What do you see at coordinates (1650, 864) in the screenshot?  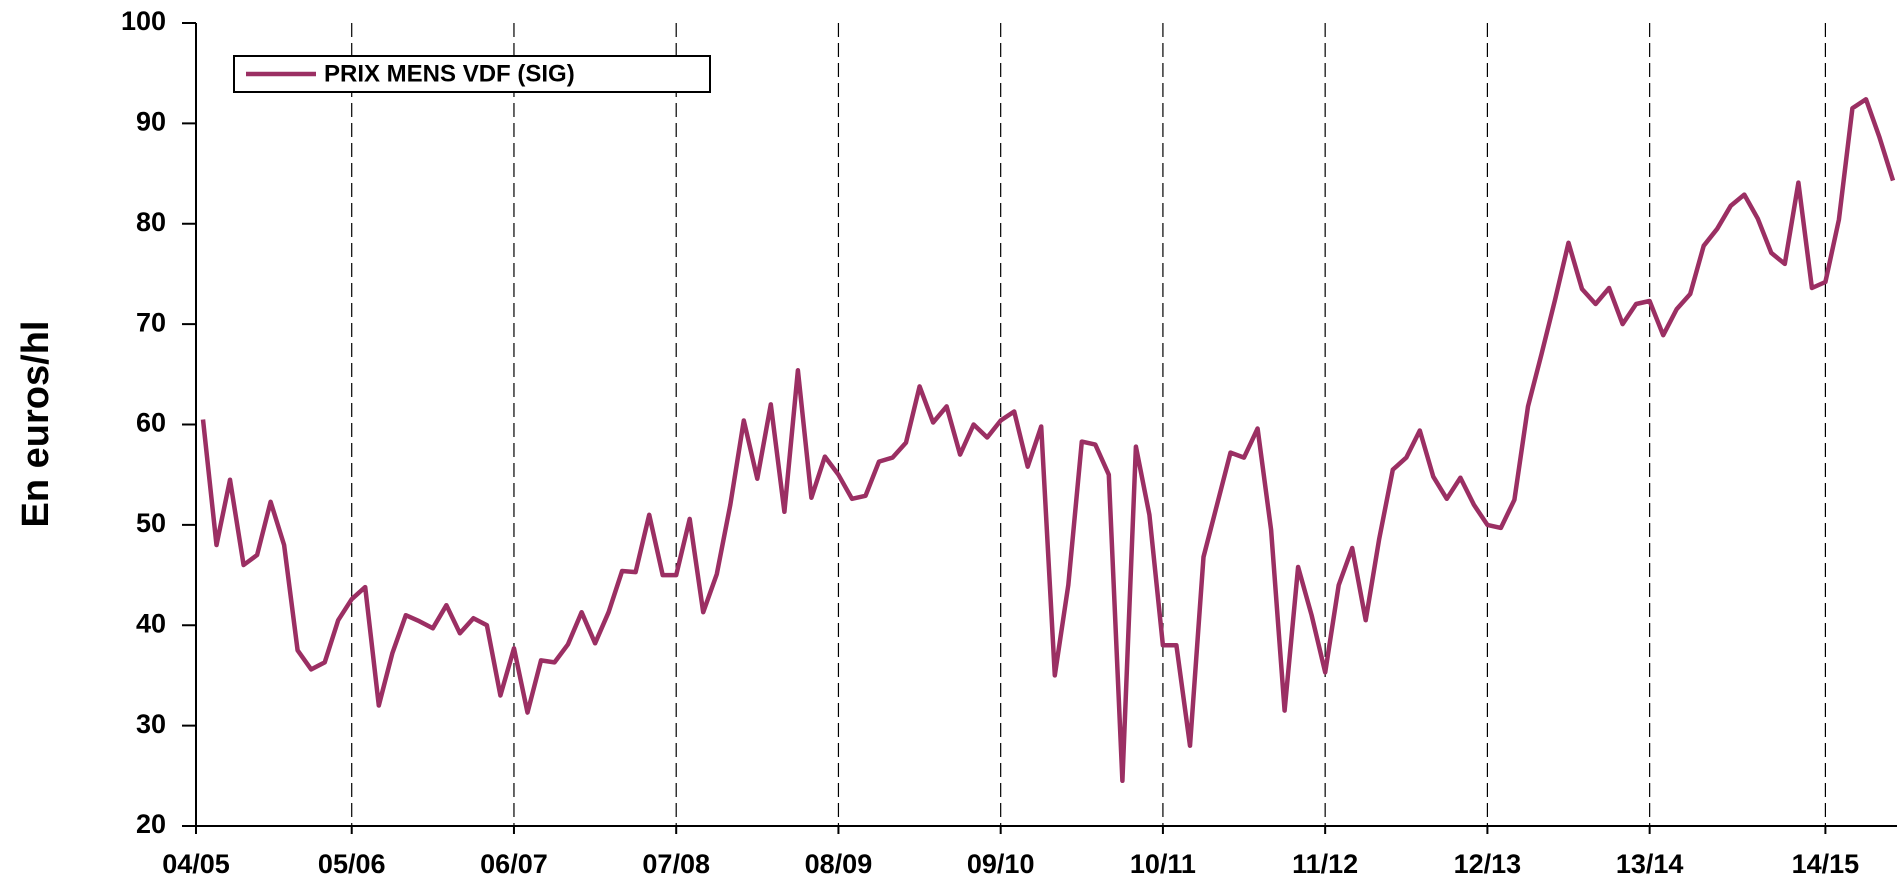 I see `x-tick-label: 13/14` at bounding box center [1650, 864].